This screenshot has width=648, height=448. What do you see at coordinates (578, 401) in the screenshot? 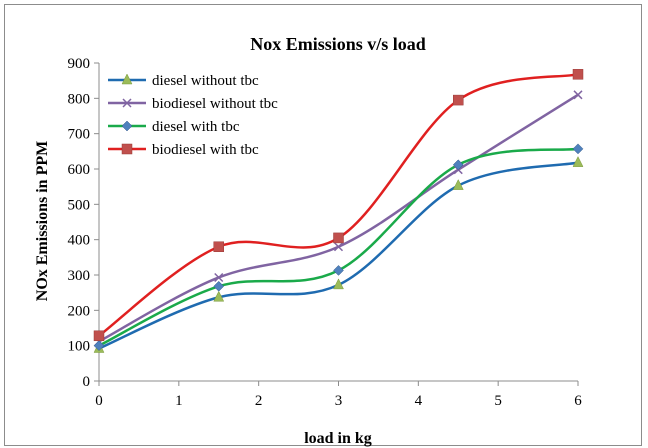
I see `x-tick-label: 6` at bounding box center [578, 401].